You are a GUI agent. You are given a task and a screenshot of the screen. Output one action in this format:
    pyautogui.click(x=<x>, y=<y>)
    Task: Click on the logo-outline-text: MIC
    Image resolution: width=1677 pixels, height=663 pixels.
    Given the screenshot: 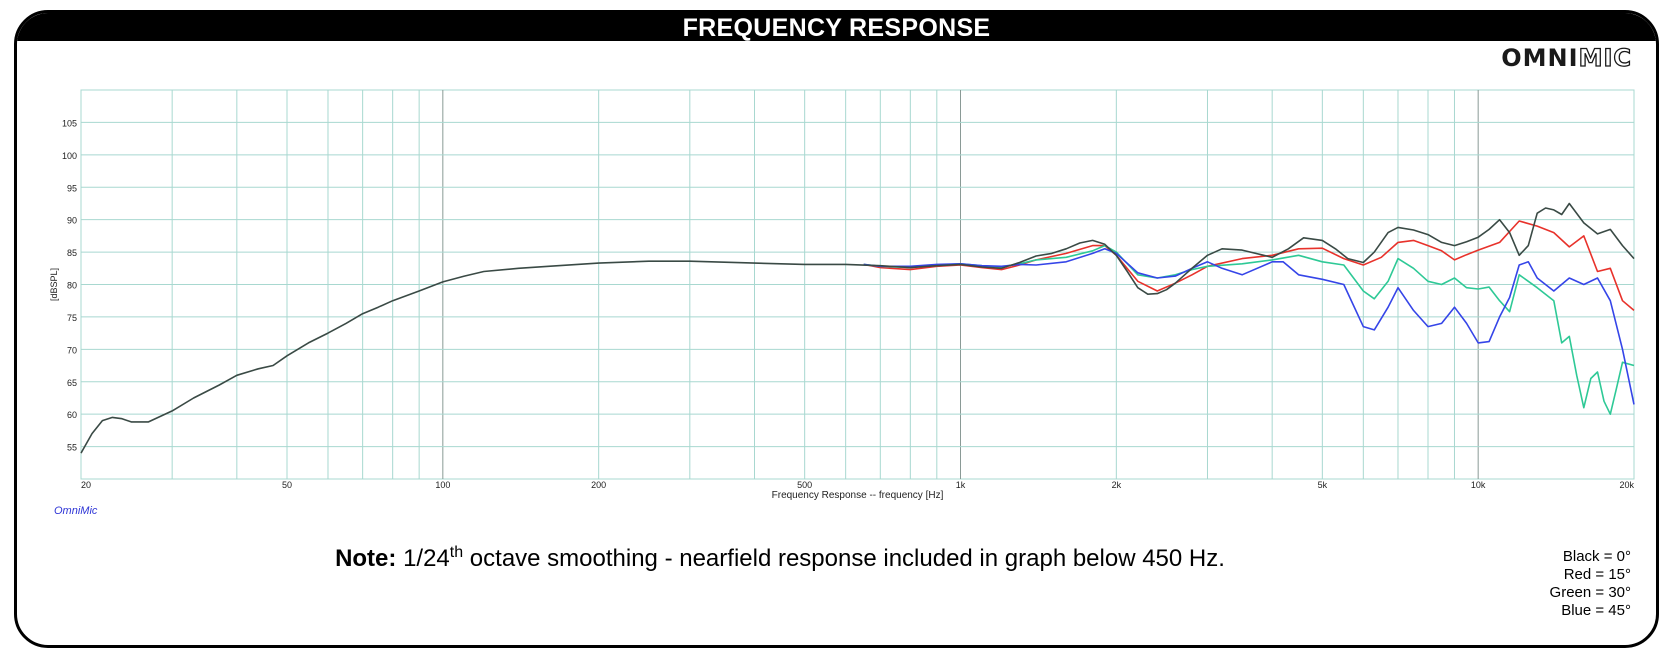 What is the action you would take?
    pyautogui.click(x=1605, y=57)
    